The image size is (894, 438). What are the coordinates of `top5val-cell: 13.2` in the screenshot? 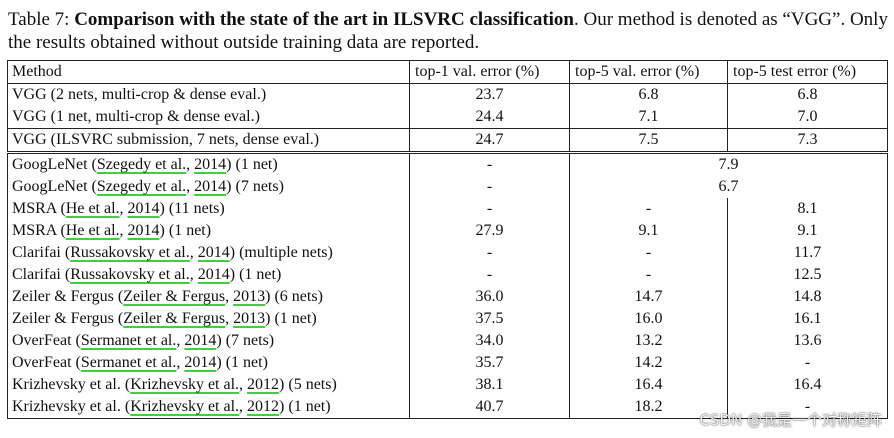 It's located at (648, 341).